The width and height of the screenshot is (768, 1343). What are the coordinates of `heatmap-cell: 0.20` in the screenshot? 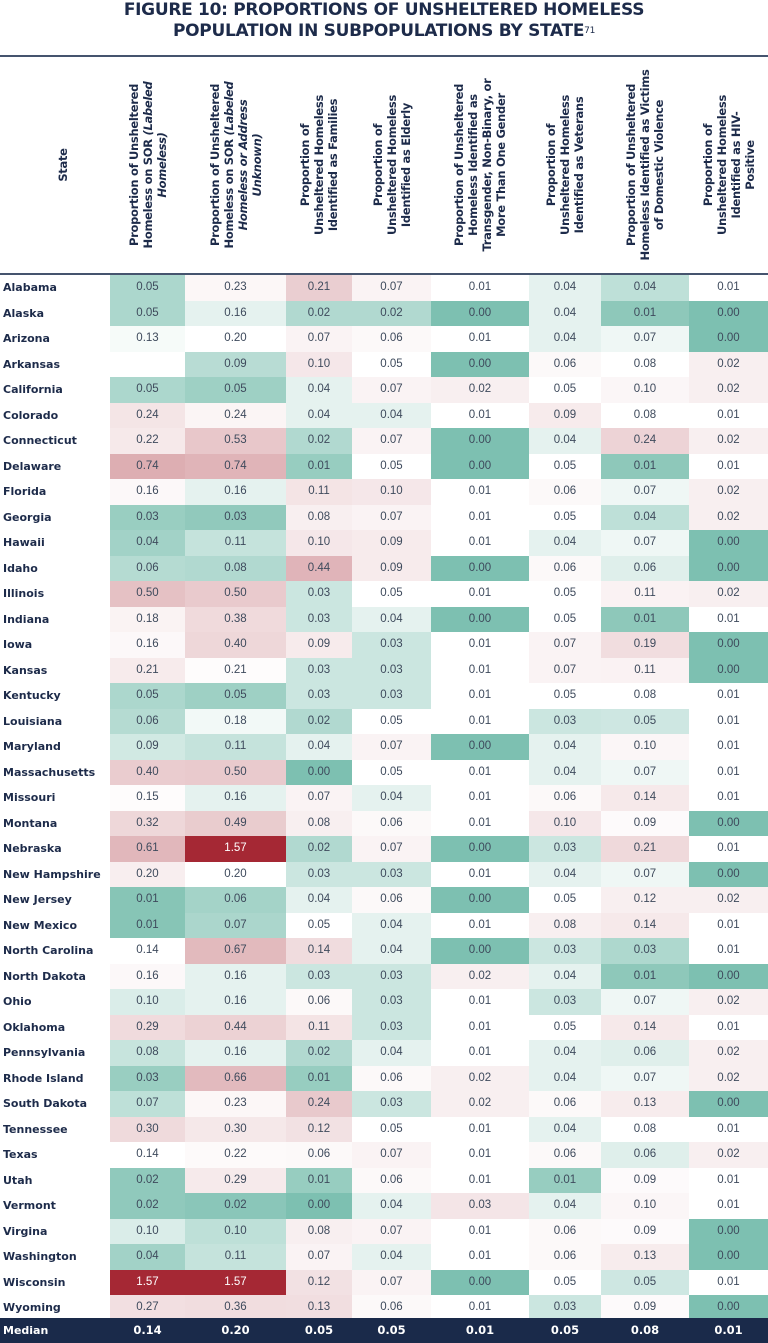 It's located at (147, 874).